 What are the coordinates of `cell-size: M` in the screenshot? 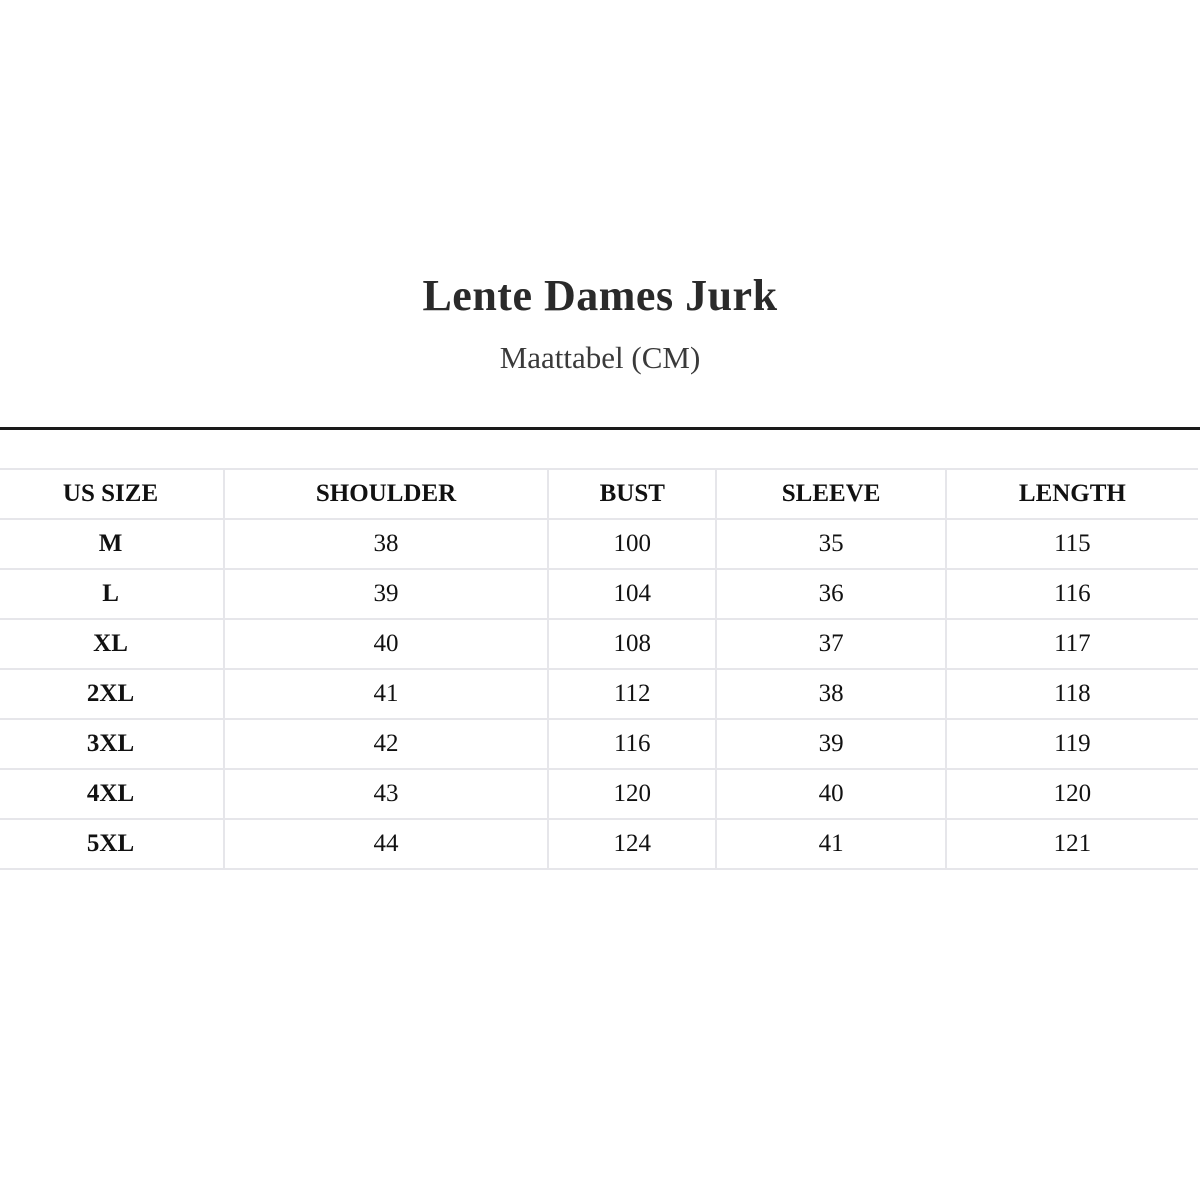 It's located at (113, 544).